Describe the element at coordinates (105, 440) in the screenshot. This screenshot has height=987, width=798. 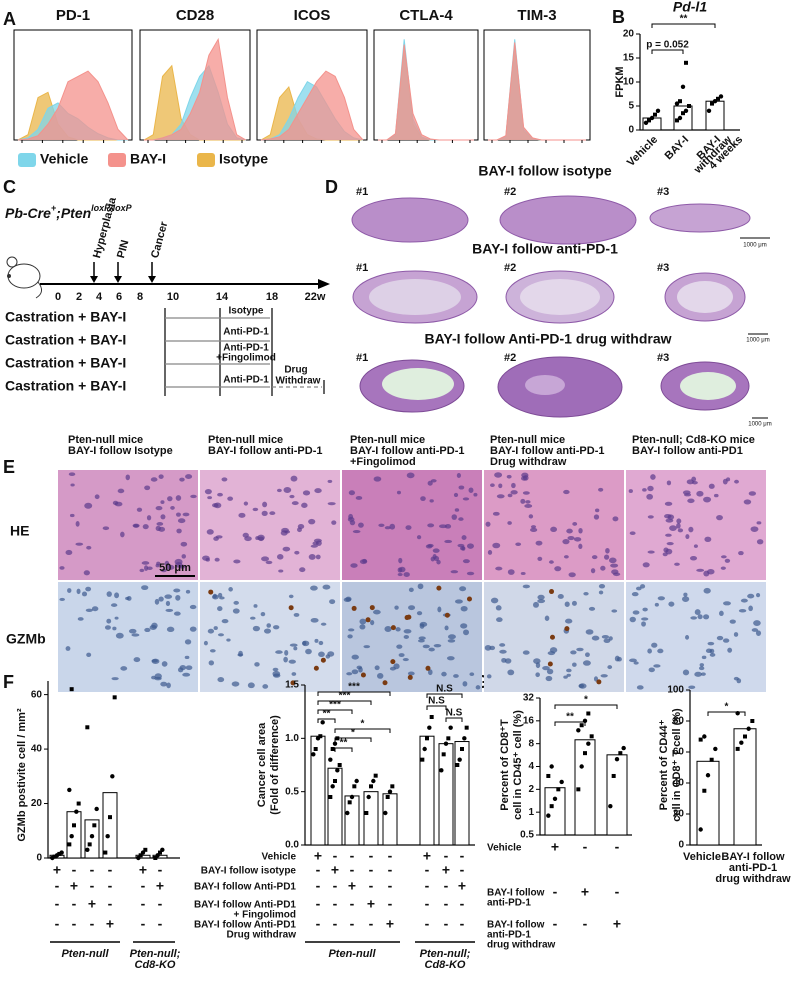
I see `e-column-header: Pten-null mice` at that location.